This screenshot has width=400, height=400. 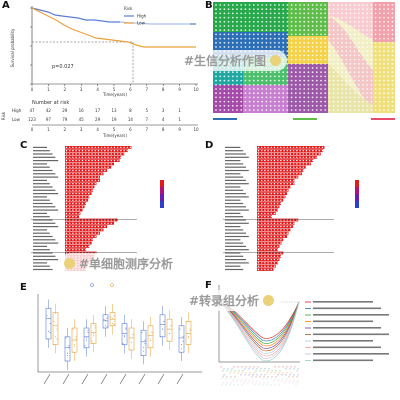 I want to click on gsea-legend-label, so click(x=343, y=321).